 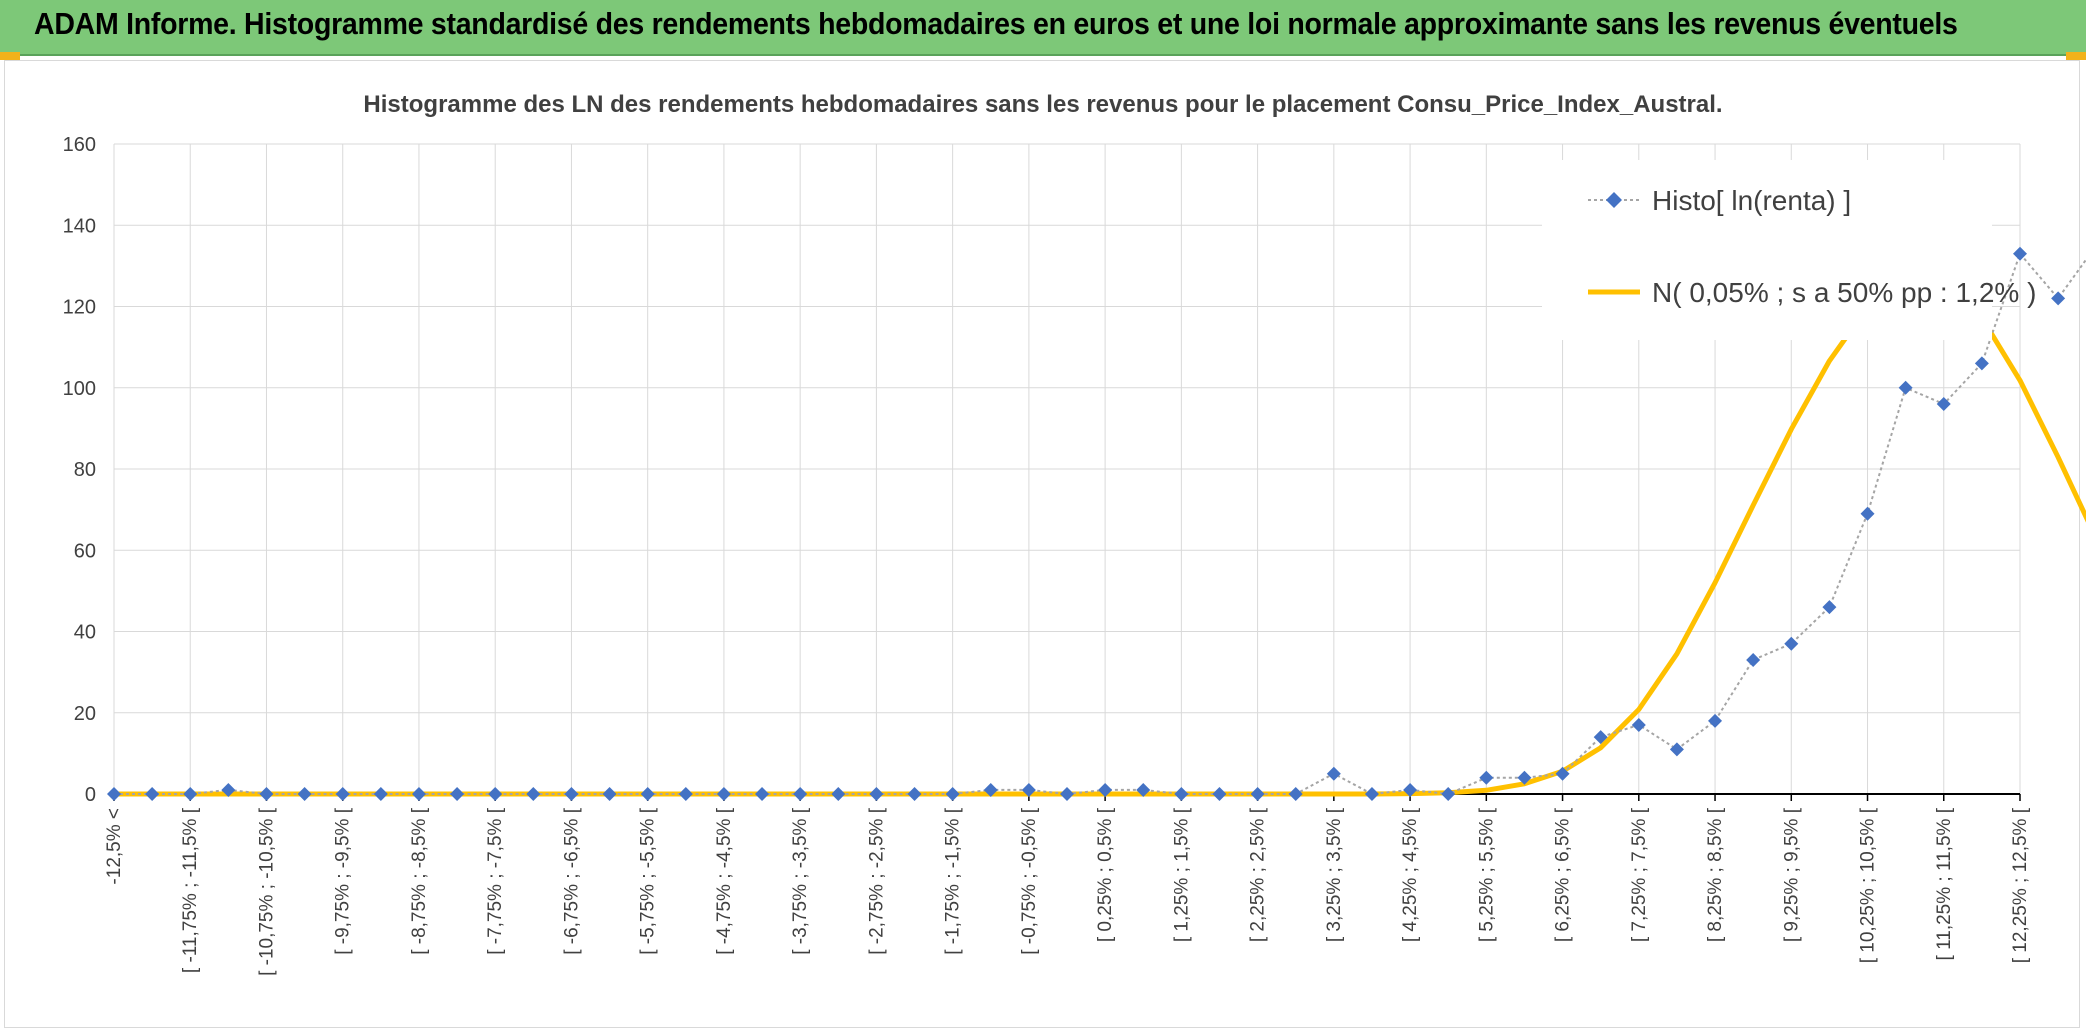 I want to click on legend-histo-label: Histo[ ln(renta) ], so click(x=1751, y=200).